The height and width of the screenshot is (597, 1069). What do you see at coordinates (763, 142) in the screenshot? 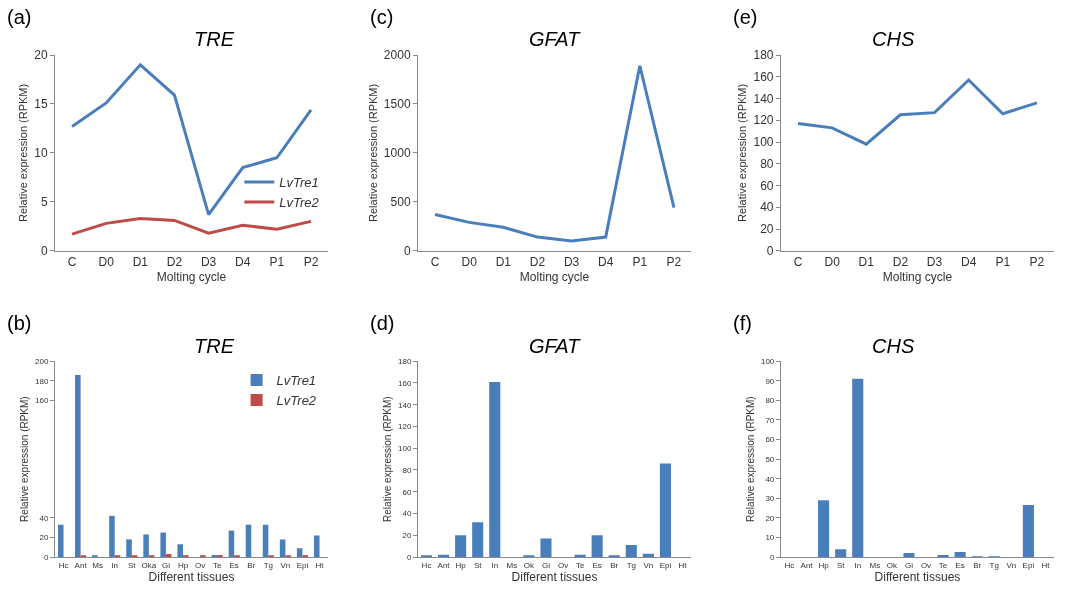
I see `y-tick-label: 100` at bounding box center [763, 142].